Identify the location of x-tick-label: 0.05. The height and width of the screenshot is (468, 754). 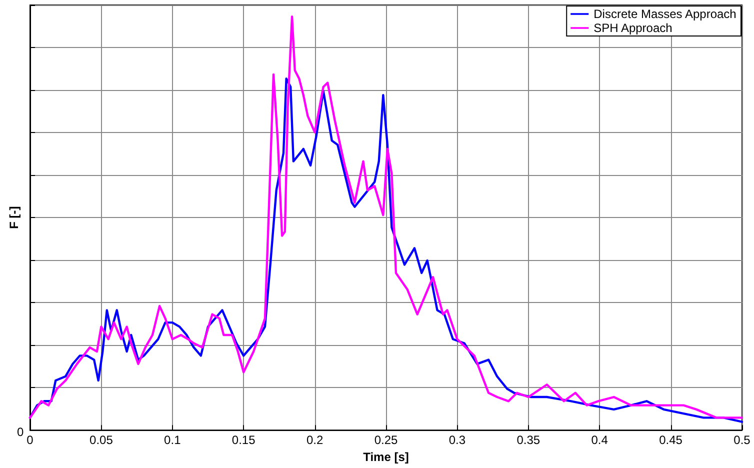
(102, 440).